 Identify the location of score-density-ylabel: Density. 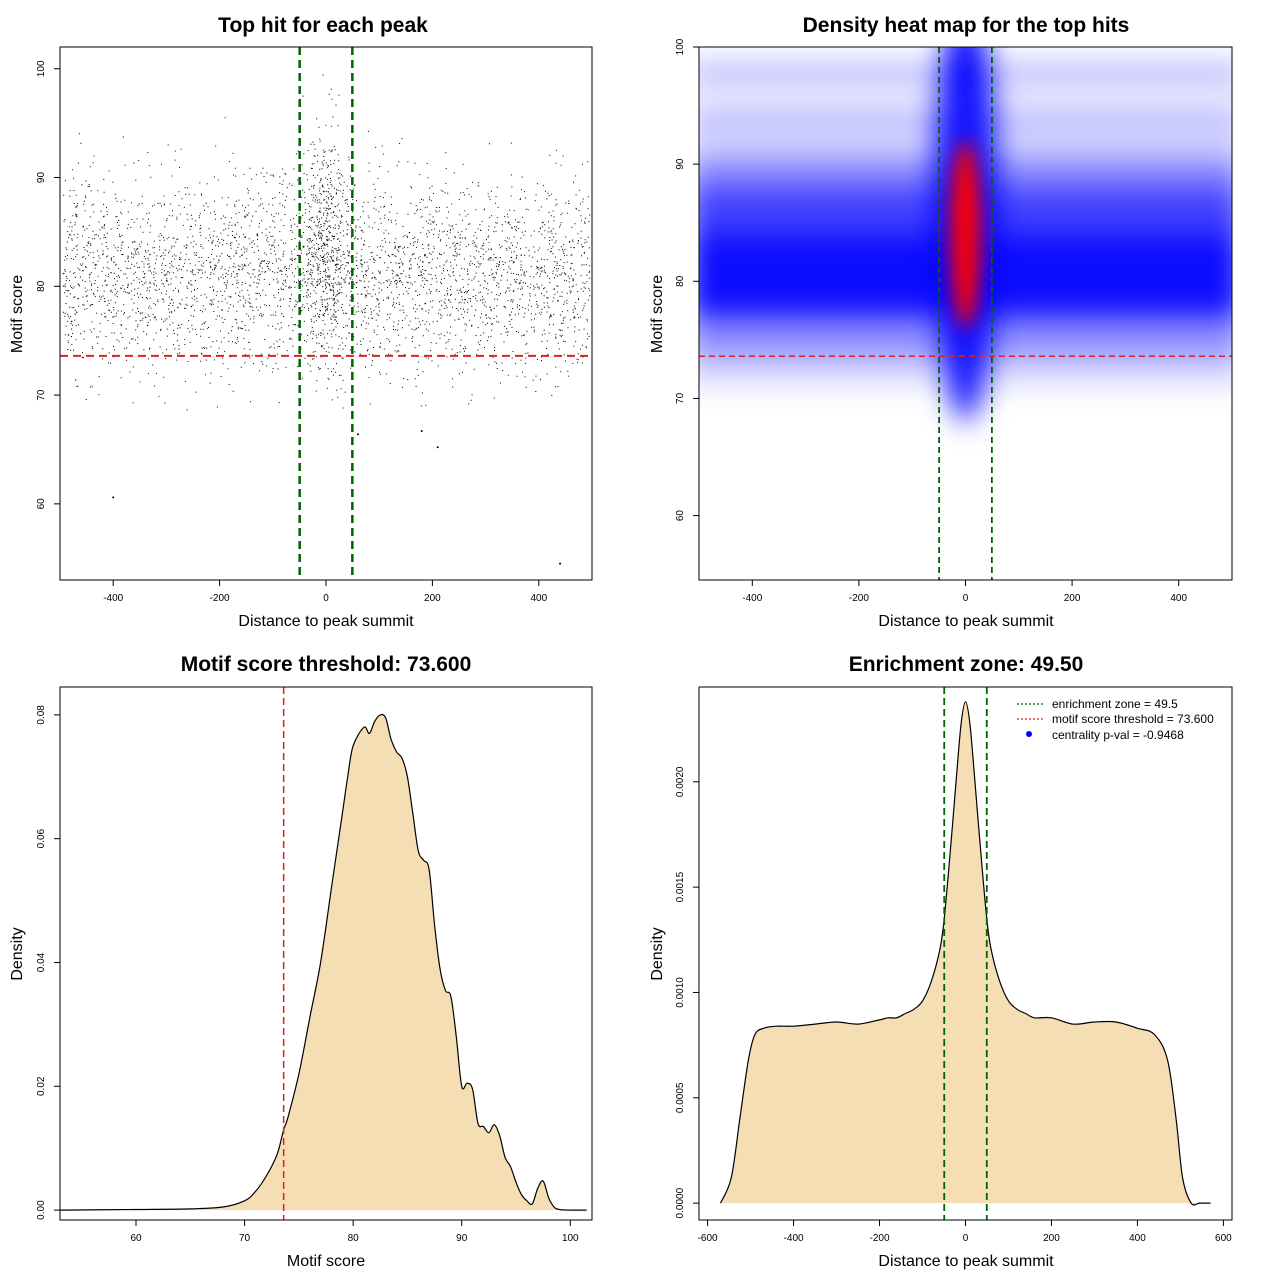
(17, 953).